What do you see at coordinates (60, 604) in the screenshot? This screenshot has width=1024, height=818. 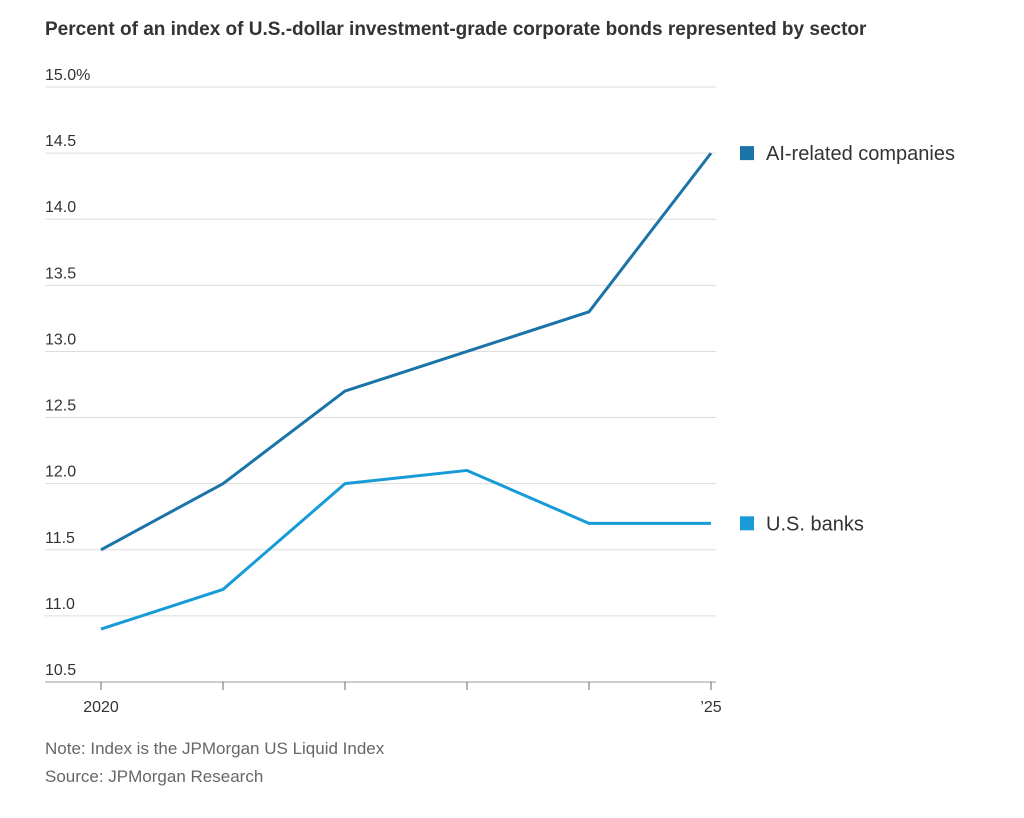 I see `y-tick-label: 11.0` at bounding box center [60, 604].